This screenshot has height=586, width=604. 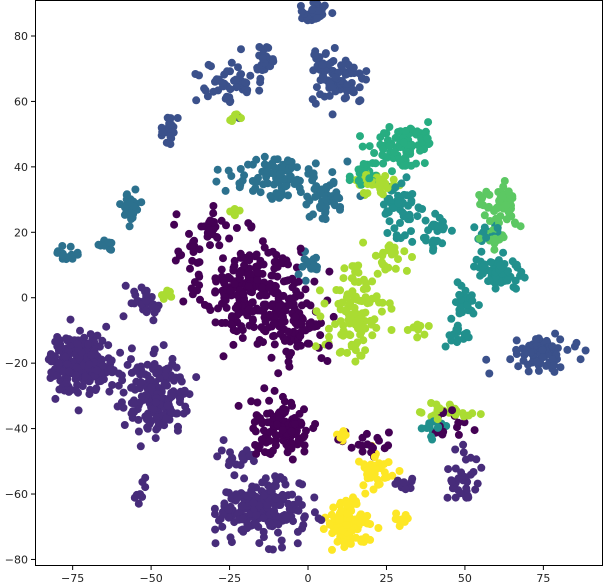 I want to click on y-tick-label: 40, so click(x=21, y=167).